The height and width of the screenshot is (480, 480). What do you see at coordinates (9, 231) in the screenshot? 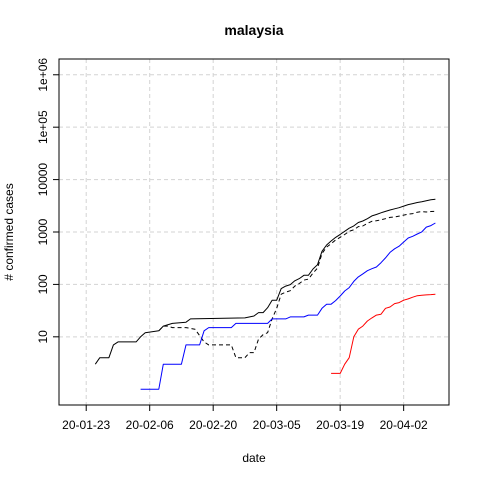
I see `y-axis-label: # confirmed cases` at bounding box center [9, 231].